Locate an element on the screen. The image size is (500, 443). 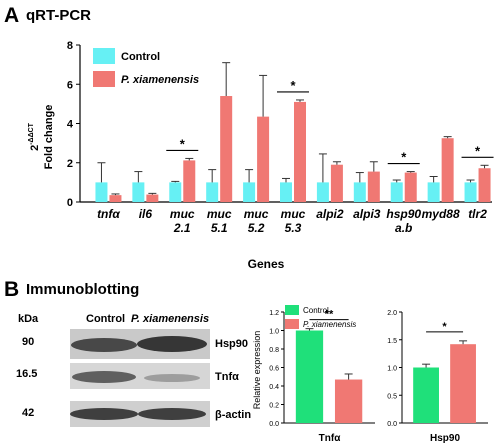
x-tick-label: Tnfα is located at coordinates (330, 438).